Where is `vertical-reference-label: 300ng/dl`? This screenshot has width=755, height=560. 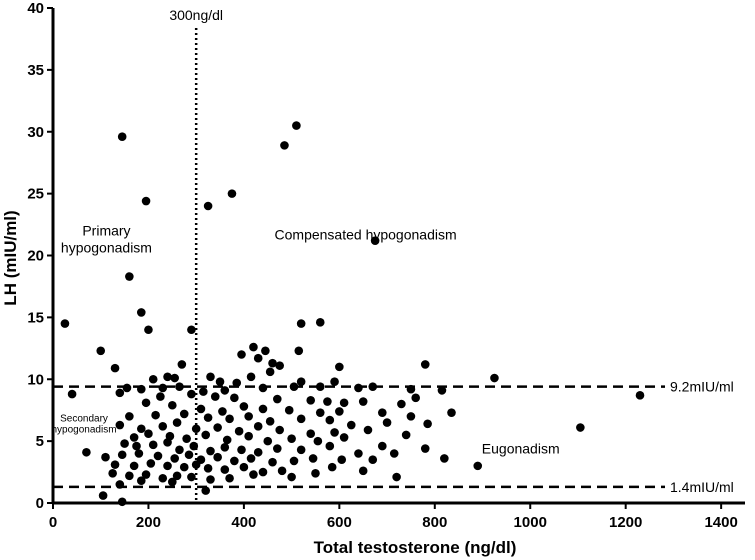 vertical-reference-label: 300ng/dl is located at coordinates (196, 15).